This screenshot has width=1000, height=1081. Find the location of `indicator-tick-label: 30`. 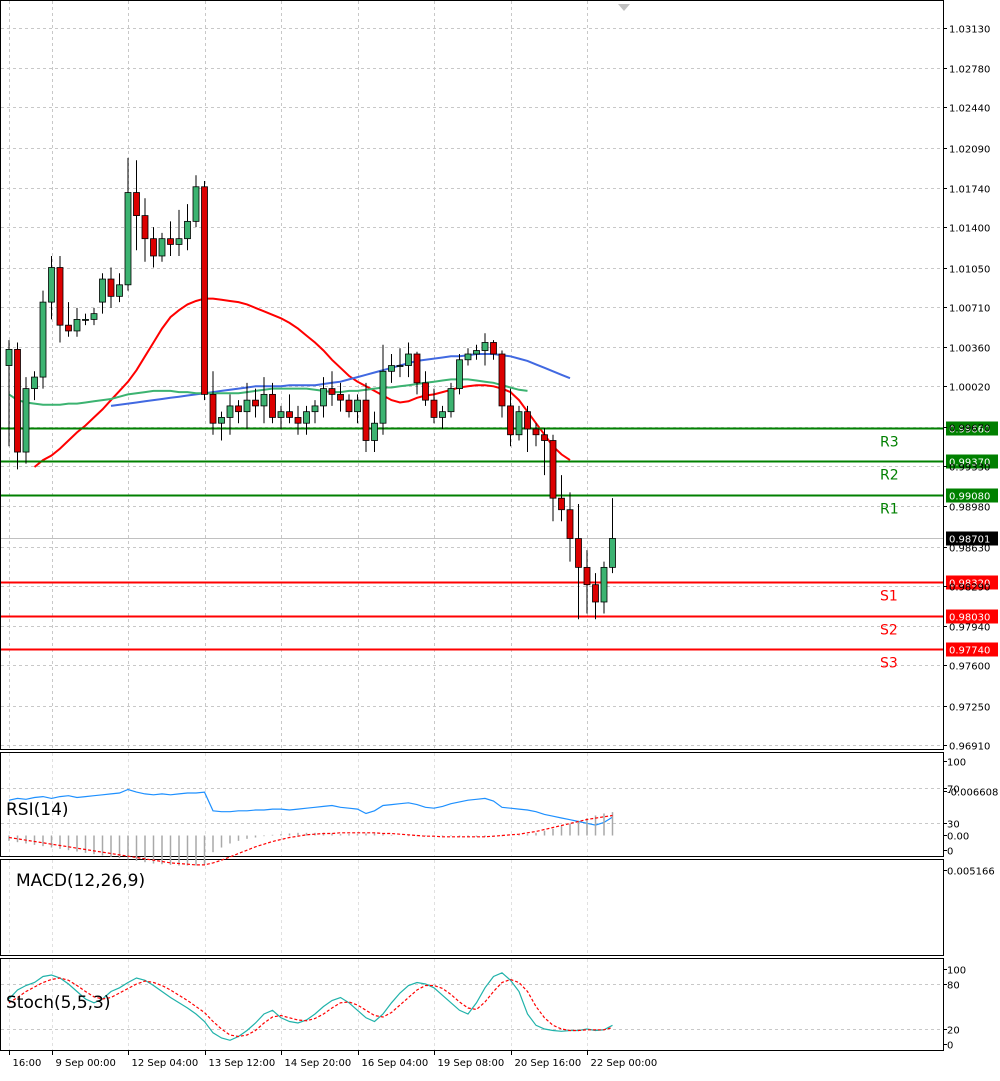

indicator-tick-label: 30 is located at coordinates (953, 825).